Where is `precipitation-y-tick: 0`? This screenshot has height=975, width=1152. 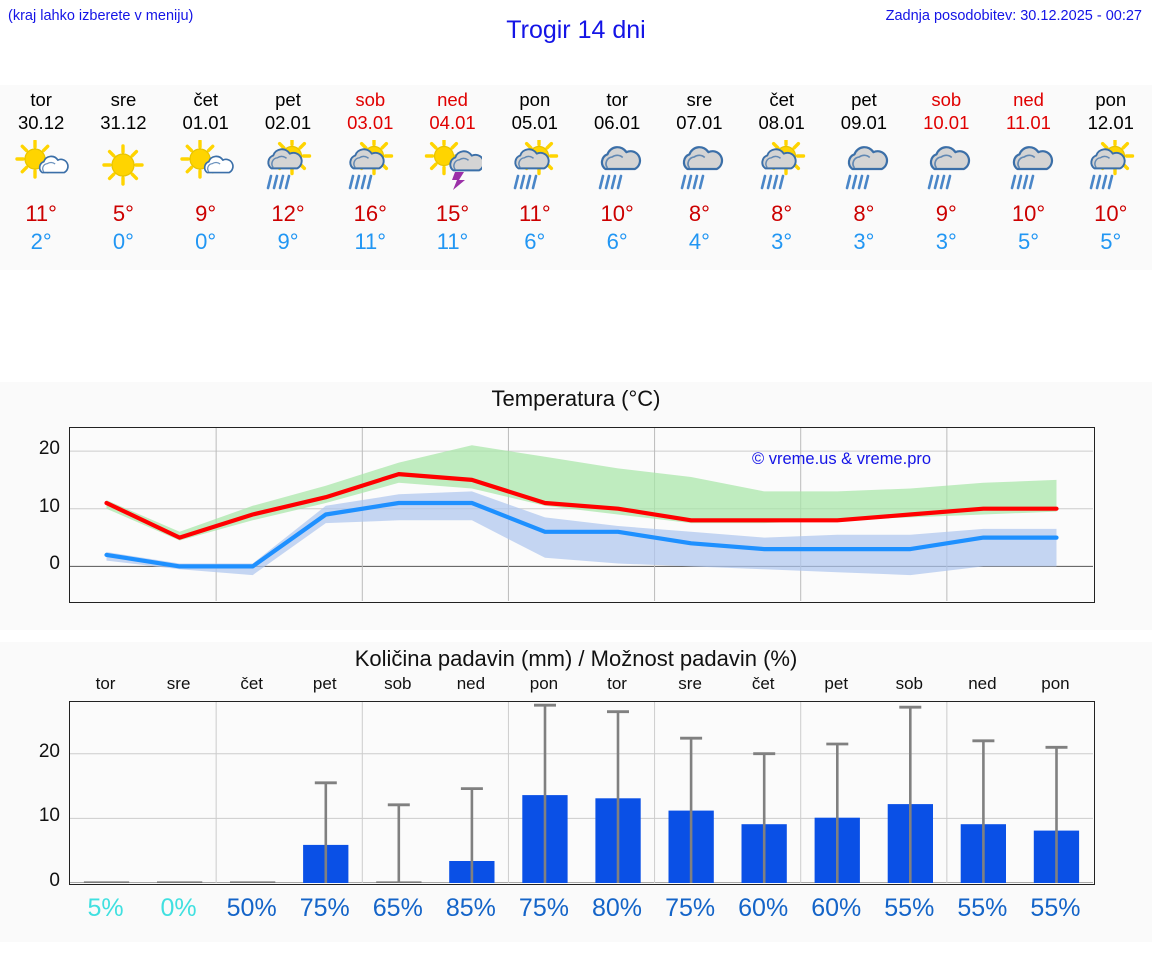 precipitation-y-tick: 0 is located at coordinates (54, 880).